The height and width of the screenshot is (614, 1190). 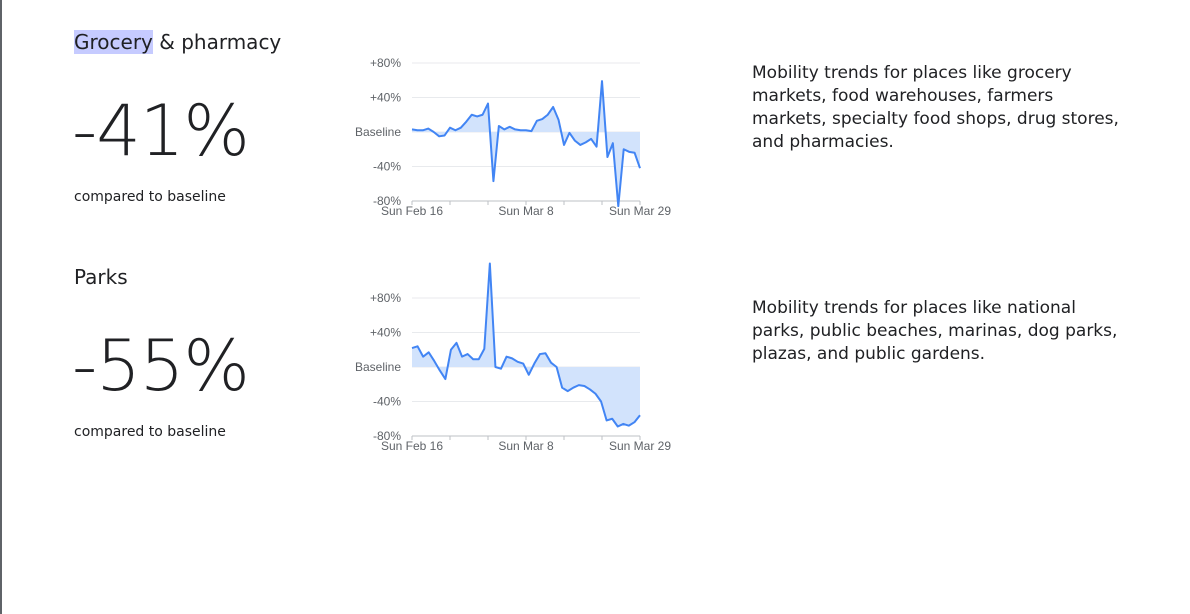 What do you see at coordinates (1, 307) in the screenshot?
I see `window-left-border` at bounding box center [1, 307].